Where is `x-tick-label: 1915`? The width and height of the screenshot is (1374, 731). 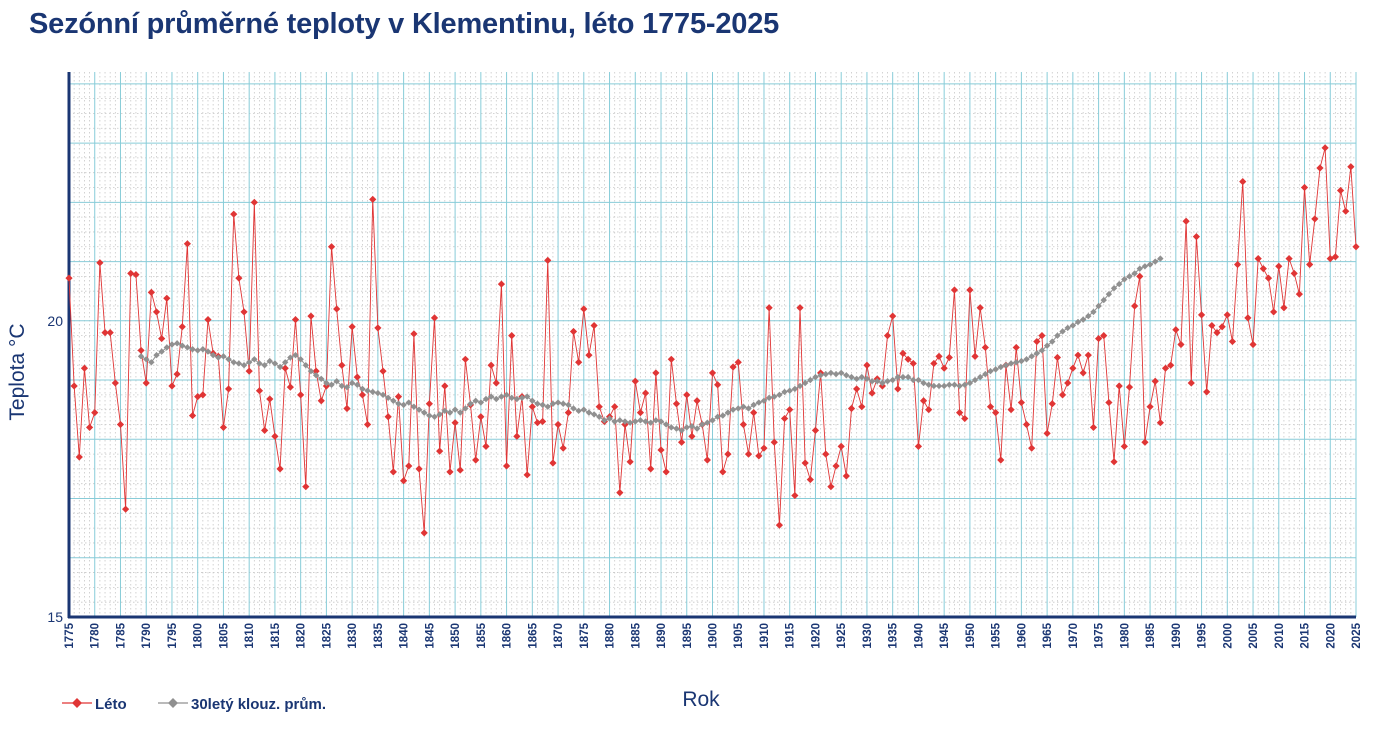 x-tick-label: 1915 is located at coordinates (791, 635).